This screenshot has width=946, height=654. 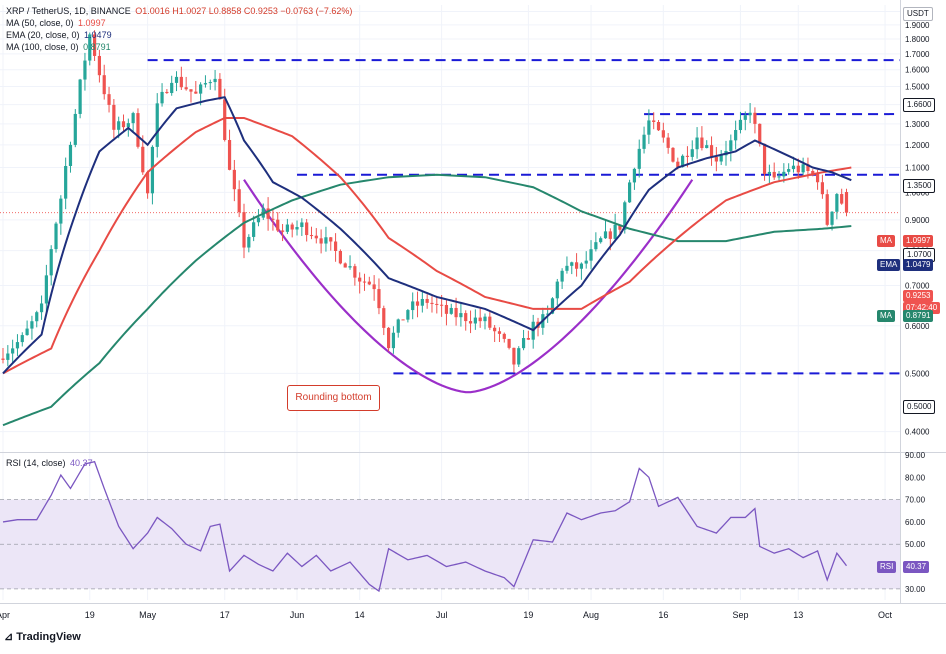 What do you see at coordinates (225, 615) in the screenshot?
I see `time-tick-label: 17` at bounding box center [225, 615].